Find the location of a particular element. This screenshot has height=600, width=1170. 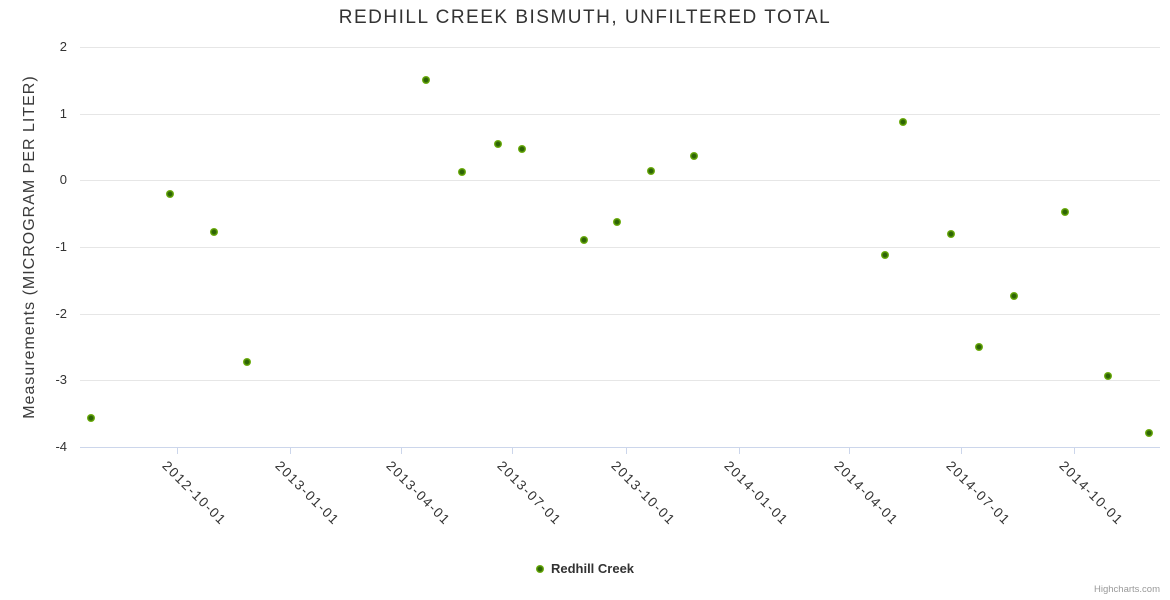

x-axis-label: 2013-10-01 is located at coordinates (642, 493).